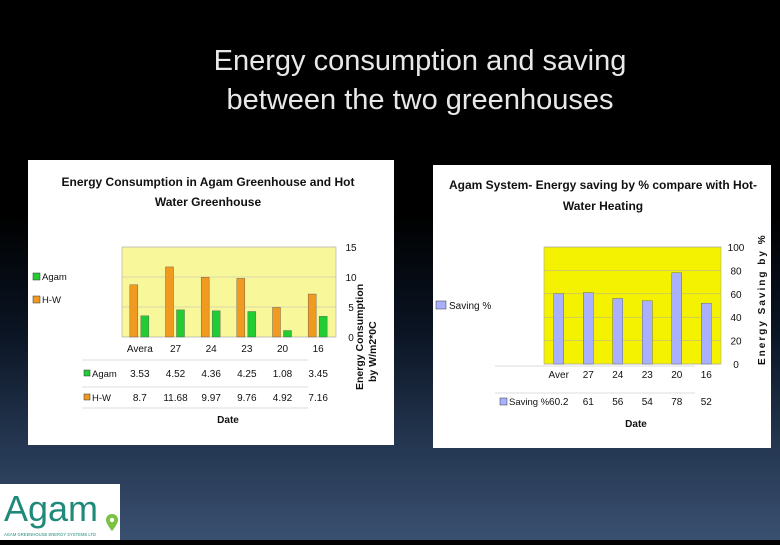 Image resolution: width=780 pixels, height=545 pixels. What do you see at coordinates (140, 374) in the screenshot?
I see `chart1-table-agam-value: 3.53` at bounding box center [140, 374].